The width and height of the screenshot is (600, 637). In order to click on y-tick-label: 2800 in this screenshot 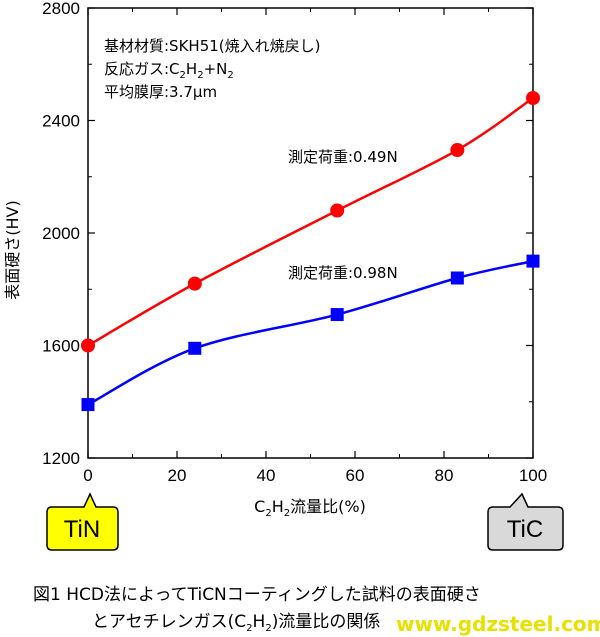, I will do `click(61, 9)`.